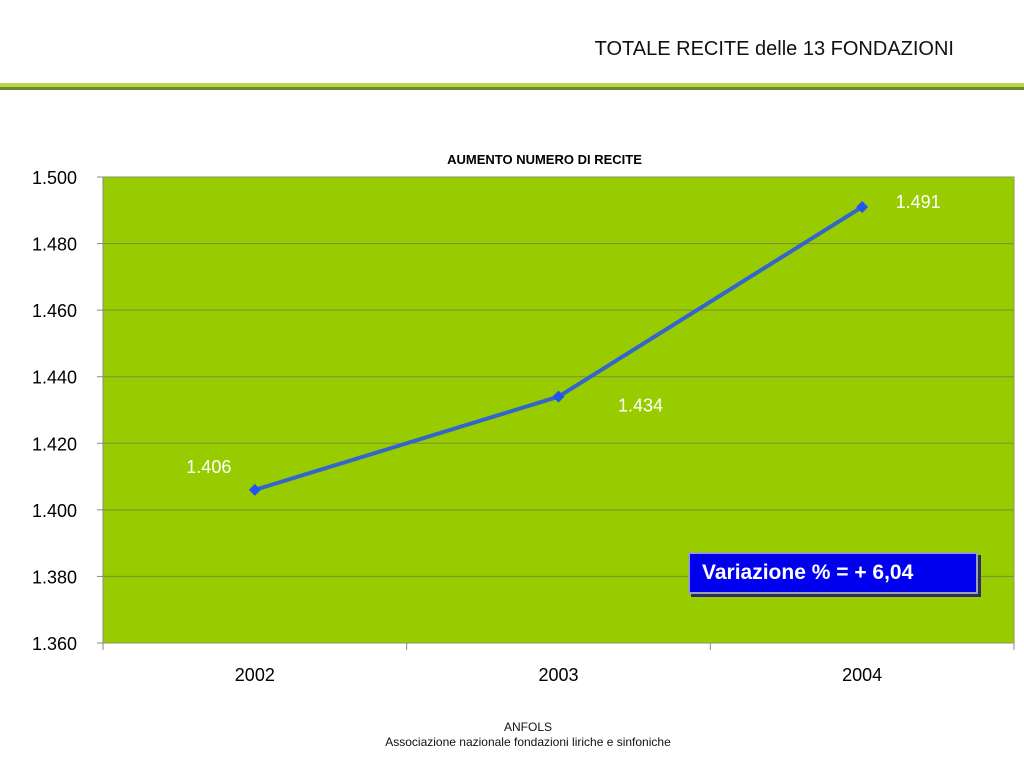  Describe the element at coordinates (558, 675) in the screenshot. I see `x-tick-label: 2003` at that location.